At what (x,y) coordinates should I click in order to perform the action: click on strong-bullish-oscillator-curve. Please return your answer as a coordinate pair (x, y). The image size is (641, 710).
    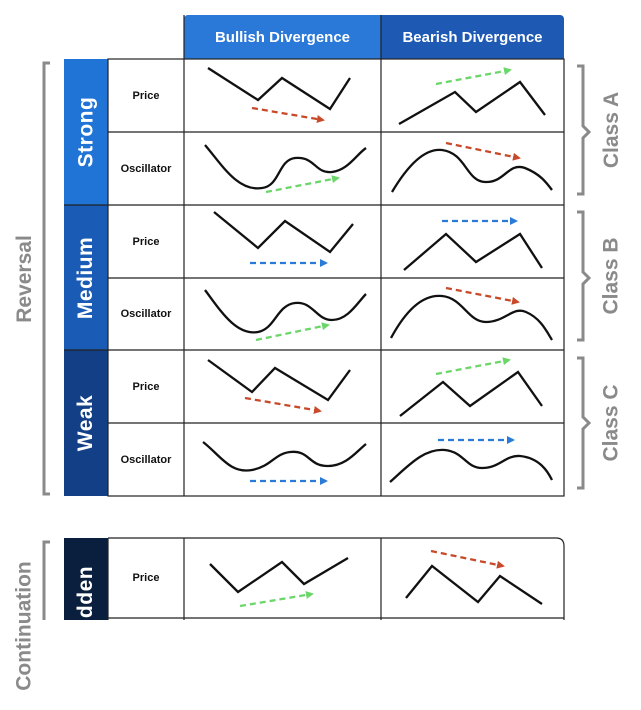
    Looking at the image, I should click on (285, 167).